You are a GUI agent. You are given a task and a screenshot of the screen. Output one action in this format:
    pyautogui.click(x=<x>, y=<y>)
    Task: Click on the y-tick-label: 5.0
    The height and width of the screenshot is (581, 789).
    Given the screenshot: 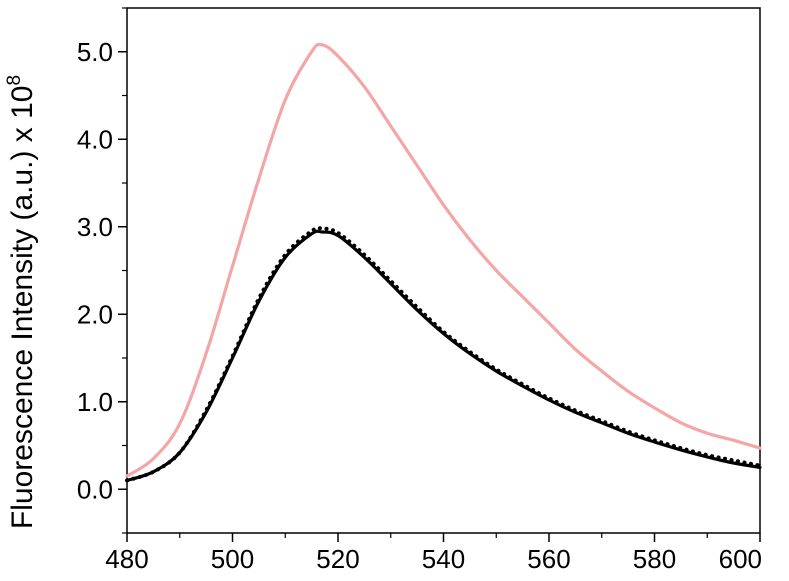 What is the action you would take?
    pyautogui.click(x=95, y=52)
    